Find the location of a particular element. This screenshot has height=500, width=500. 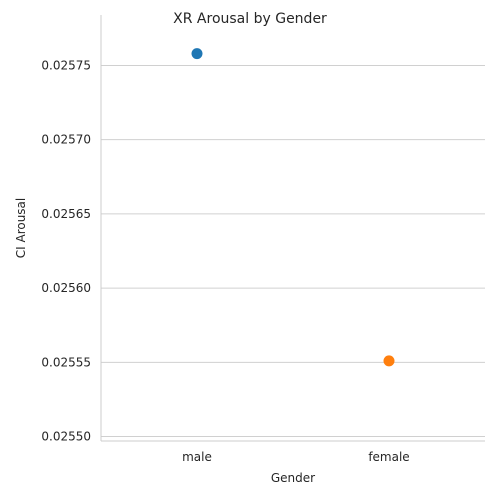

y-tick-label: 0.02550 is located at coordinates (66, 437).